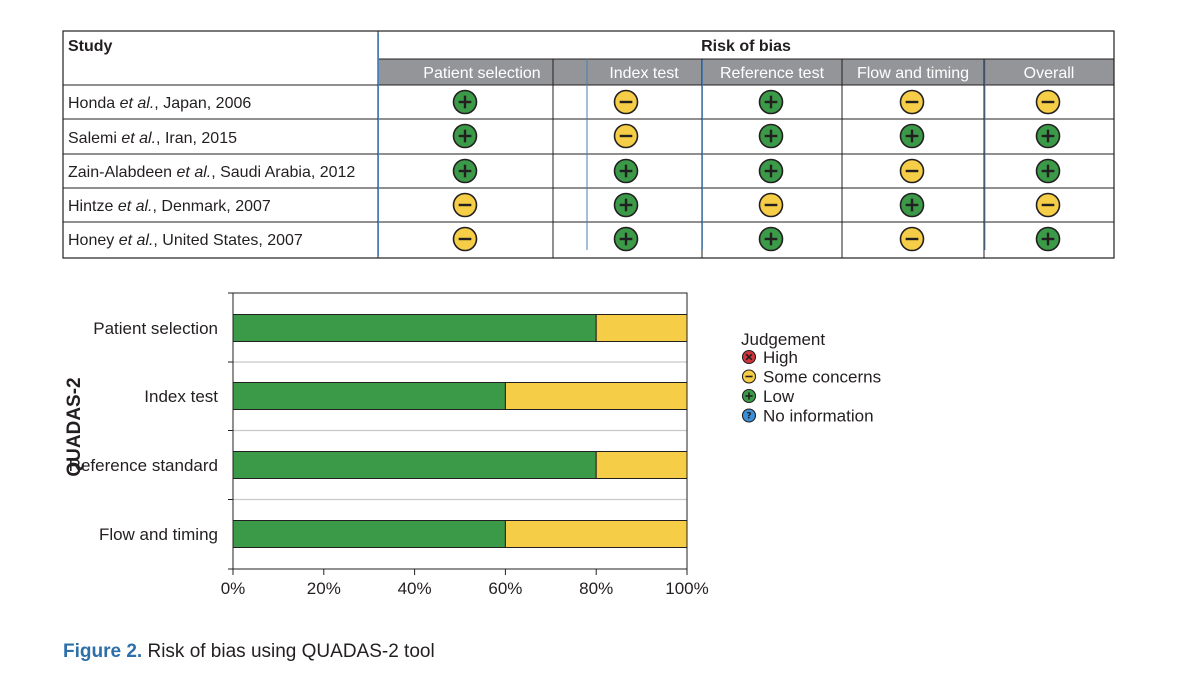  I want to click on study-label: Honda et al., Japan, 2006, so click(159, 103).